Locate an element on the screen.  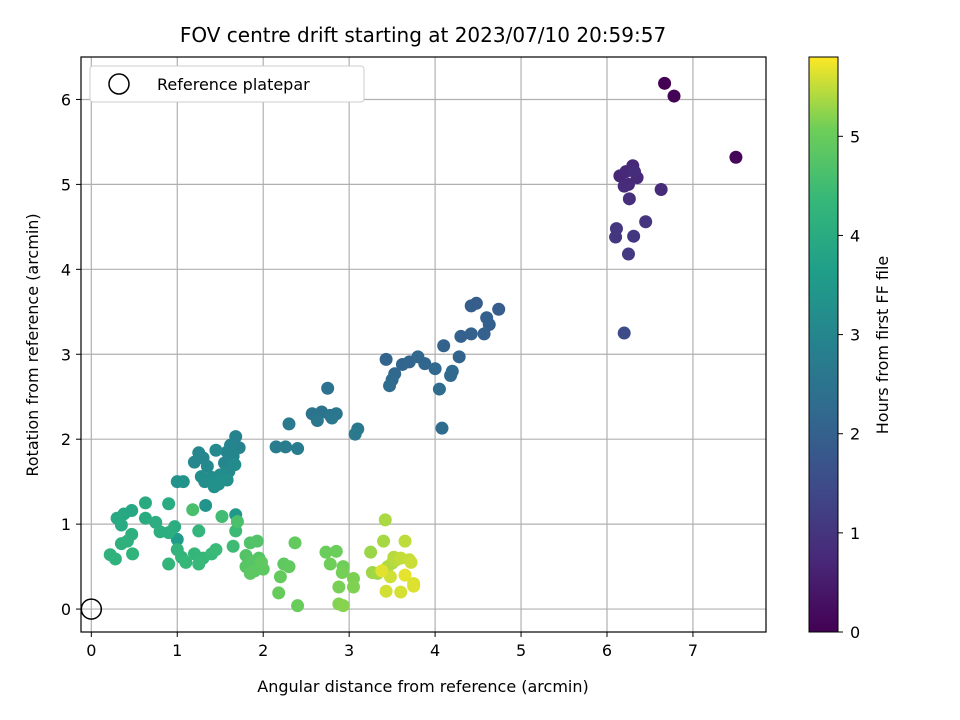
y-tick-label: 4 is located at coordinates (66, 269).